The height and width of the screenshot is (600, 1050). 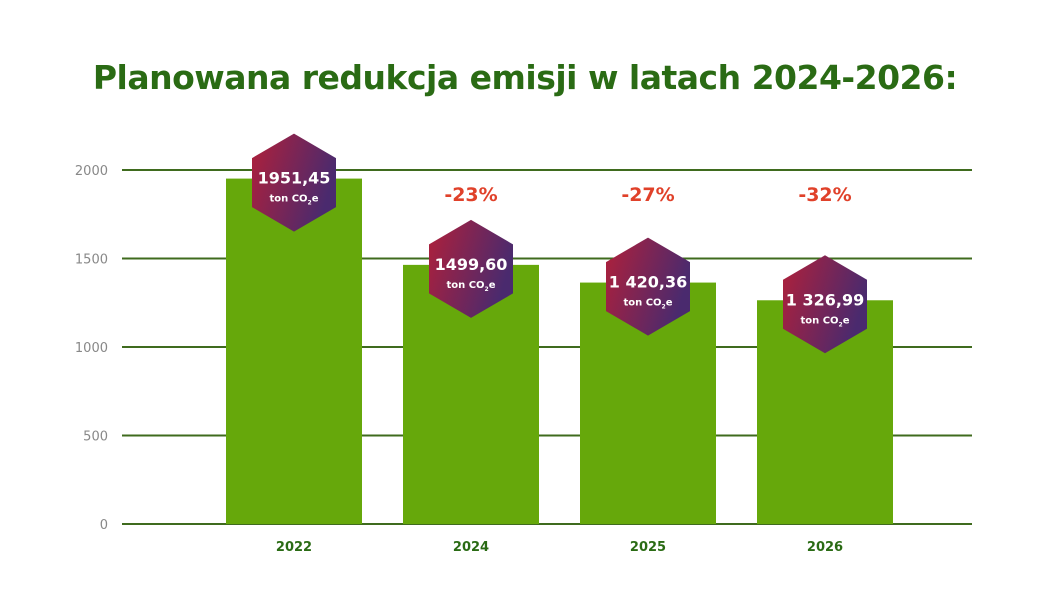 What do you see at coordinates (471, 264) in the screenshot?
I see `data-label: 1499,60` at bounding box center [471, 264].